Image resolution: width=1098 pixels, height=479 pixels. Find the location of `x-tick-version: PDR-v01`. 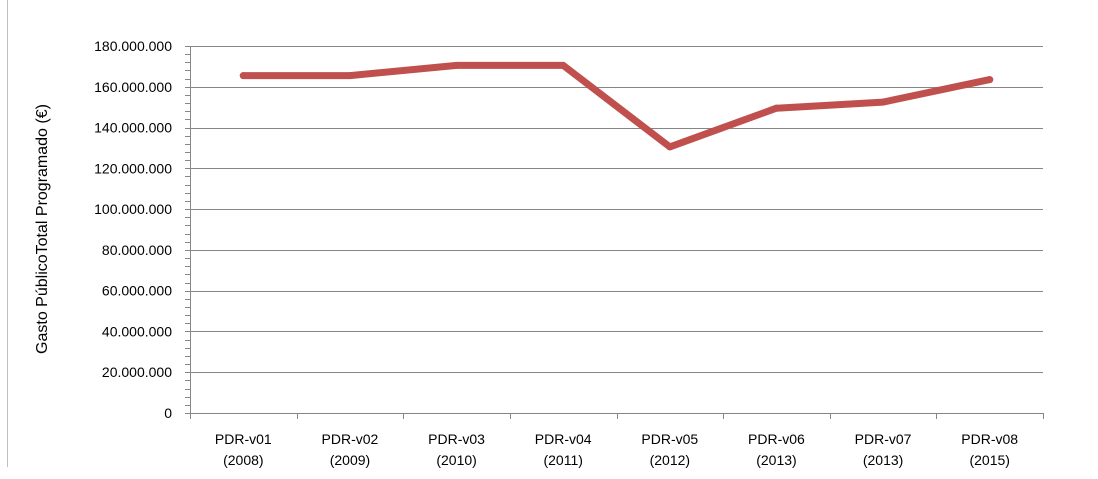

x-tick-version: PDR-v01 is located at coordinates (243, 439).